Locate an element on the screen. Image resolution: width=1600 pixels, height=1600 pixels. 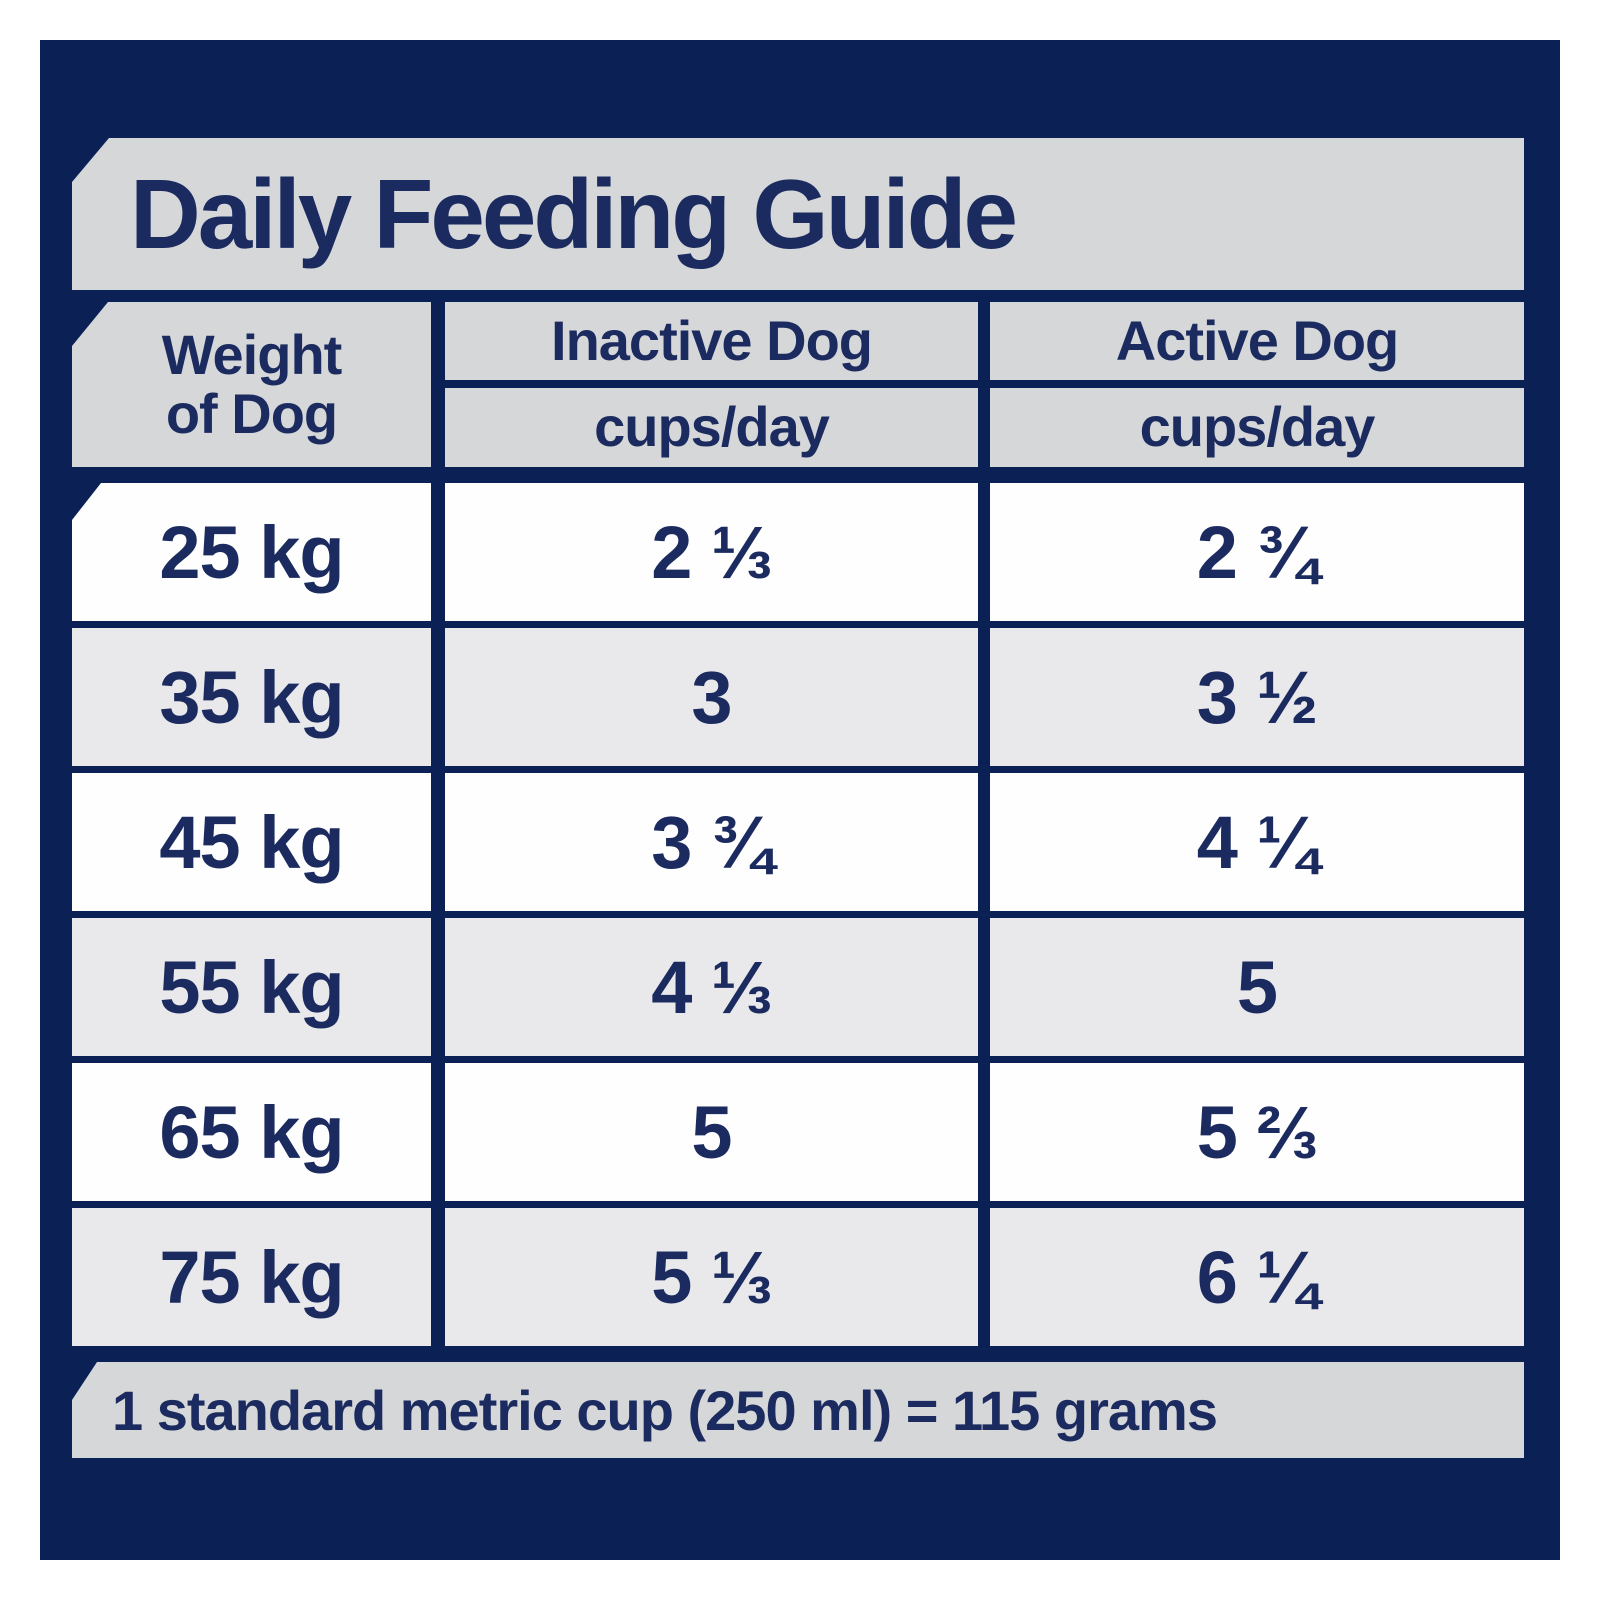
inactive-cell-25kg: 2 ⅓ is located at coordinates (711, 552).